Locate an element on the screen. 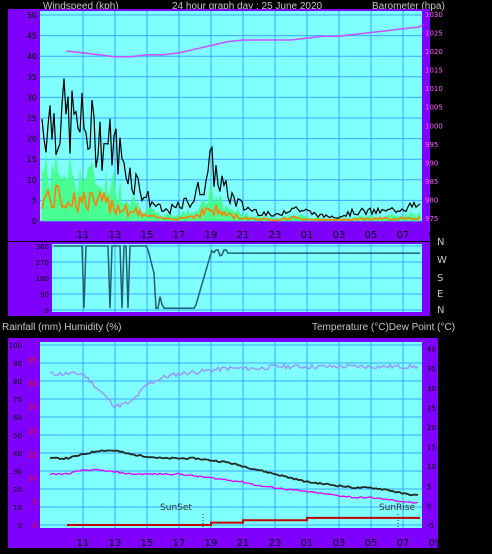 This screenshot has height=554, width=492. wind-x-tick-07: 07 is located at coordinates (403, 235).